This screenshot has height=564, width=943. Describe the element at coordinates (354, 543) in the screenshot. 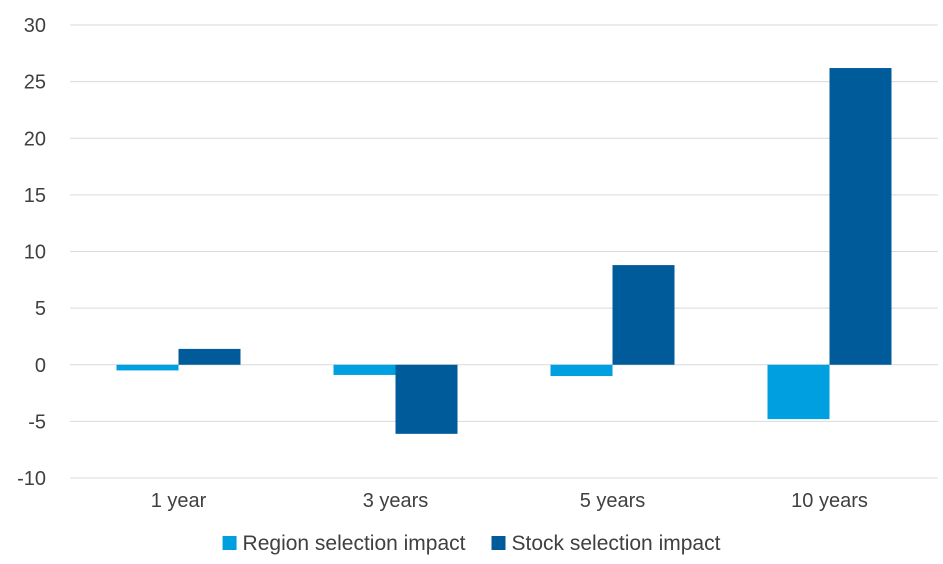

I see `legend-label: Region selection impact` at that location.